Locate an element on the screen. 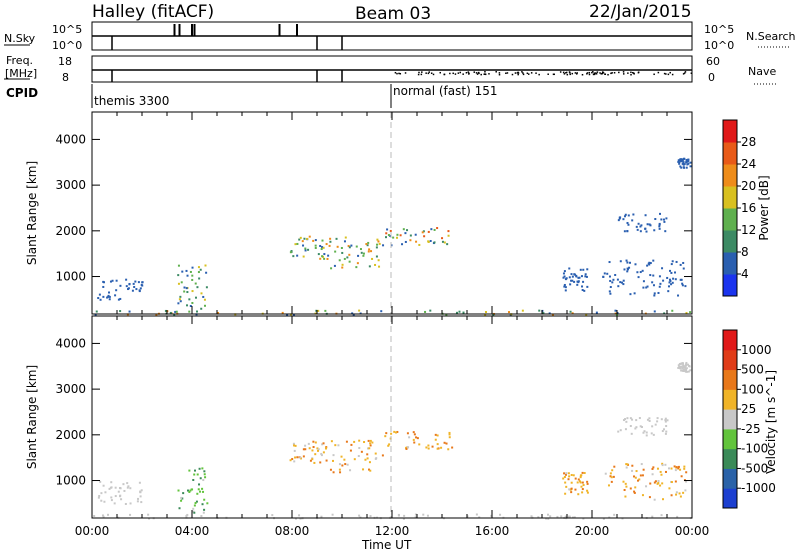  nsky-trace is located at coordinates (392, 37).